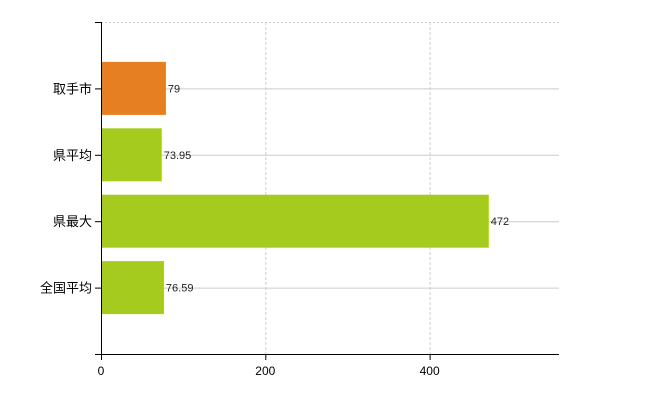  Describe the element at coordinates (72, 155) in the screenshot. I see `category-label: 県平均` at that location.